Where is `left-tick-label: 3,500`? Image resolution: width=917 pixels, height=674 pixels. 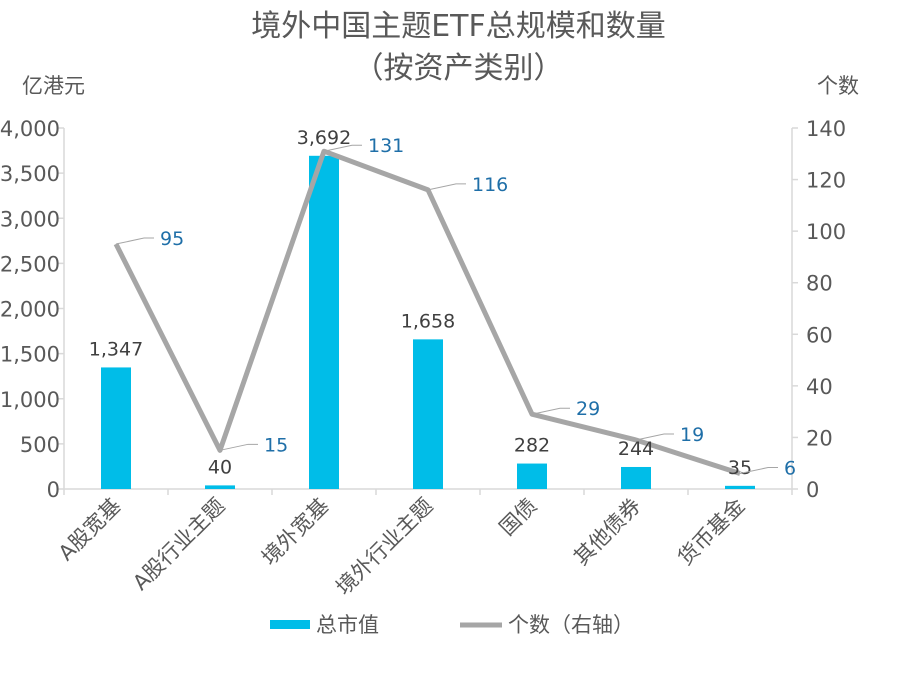 left-tick-label: 3,500 is located at coordinates (30, 174).